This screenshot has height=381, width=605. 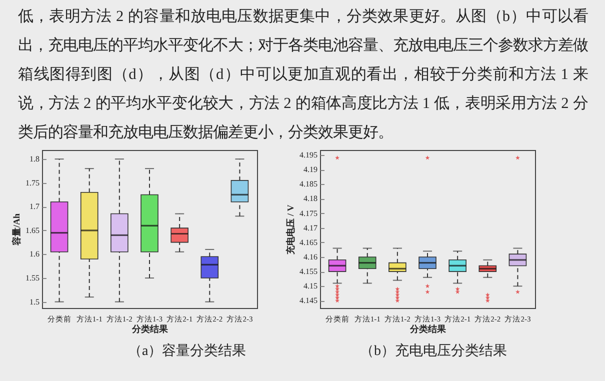 What do you see at coordinates (309, 184) in the screenshot?
I see `y-tick-label: 4.185` at bounding box center [309, 184].